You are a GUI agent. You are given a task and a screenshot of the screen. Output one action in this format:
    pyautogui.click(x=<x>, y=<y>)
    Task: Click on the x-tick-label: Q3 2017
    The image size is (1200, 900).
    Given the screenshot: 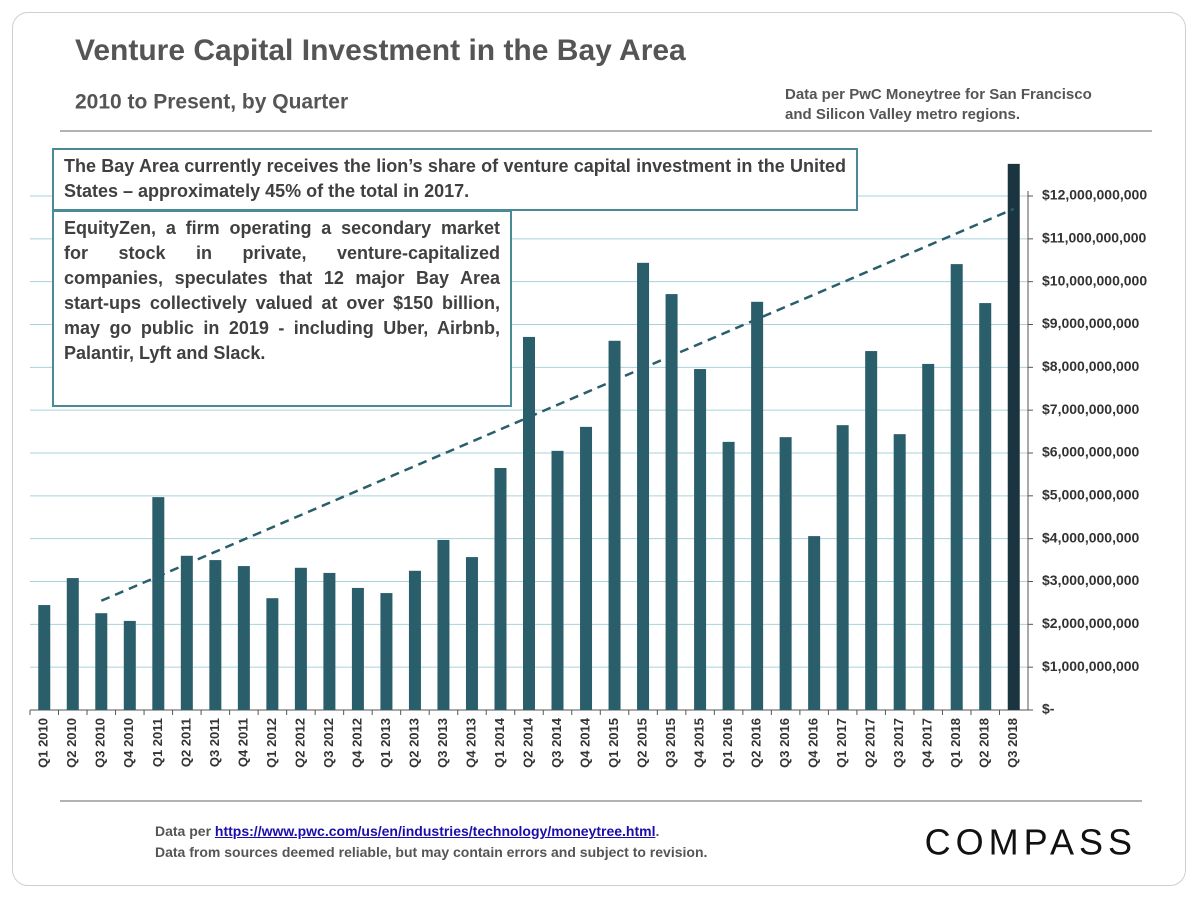 What is the action you would take?
    pyautogui.click(x=898, y=743)
    